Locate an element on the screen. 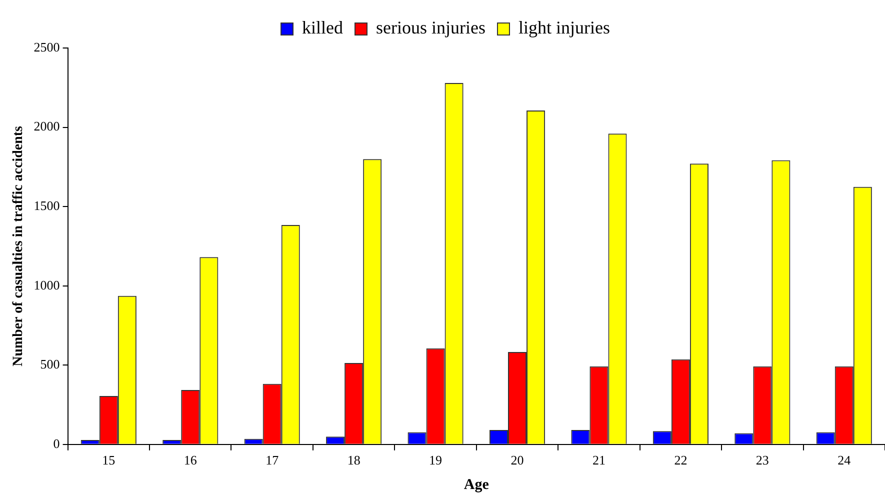 The image size is (885, 500). x-tick-label: 22 is located at coordinates (681, 460).